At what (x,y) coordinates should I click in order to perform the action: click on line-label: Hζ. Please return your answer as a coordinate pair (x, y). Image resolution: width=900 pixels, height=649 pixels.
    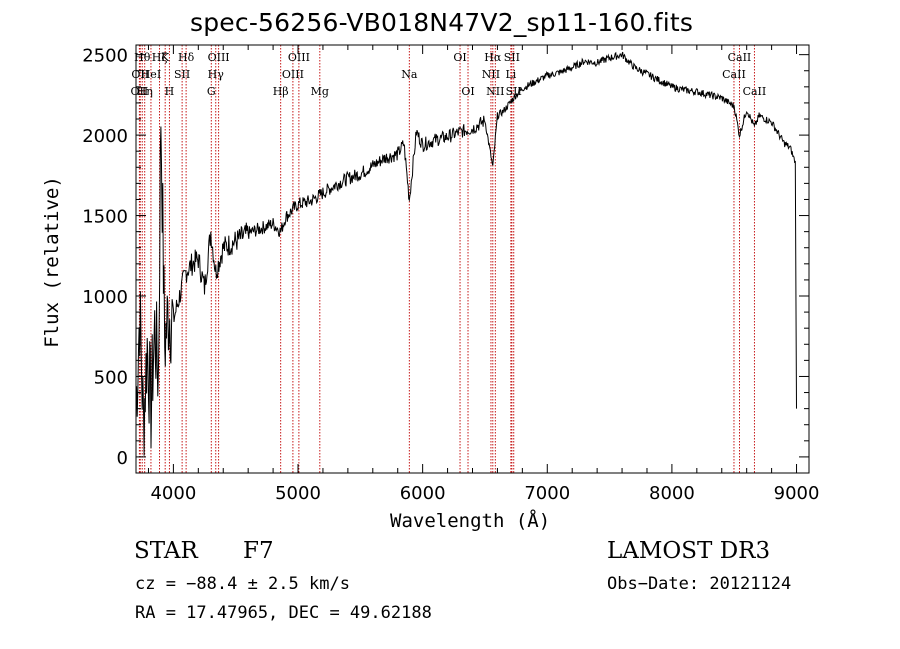
    Looking at the image, I should click on (160, 57).